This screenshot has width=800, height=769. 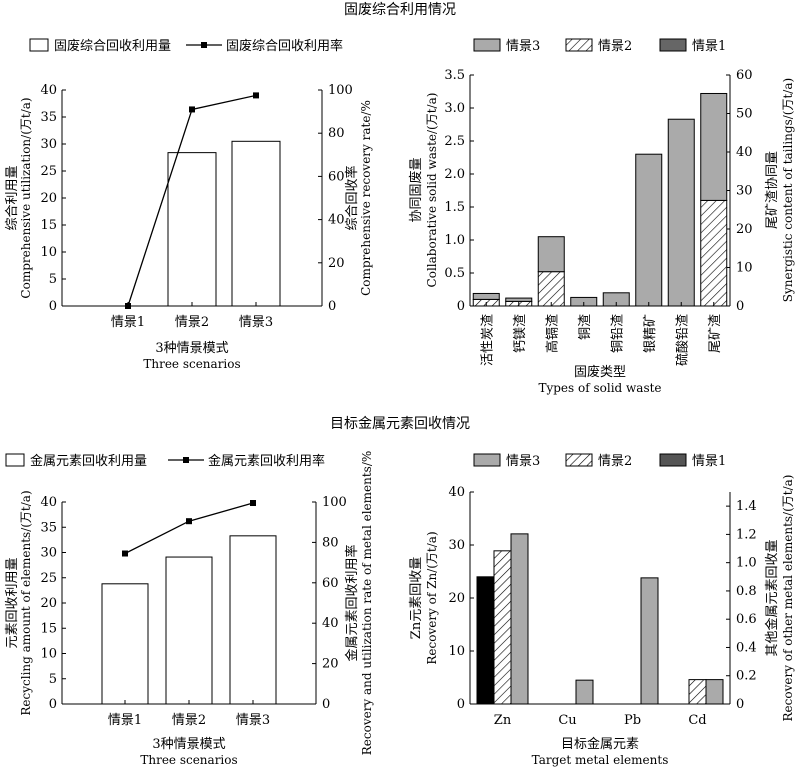 I want to click on y-axis-right-title-cn: 综合回收率, so click(x=352, y=197).